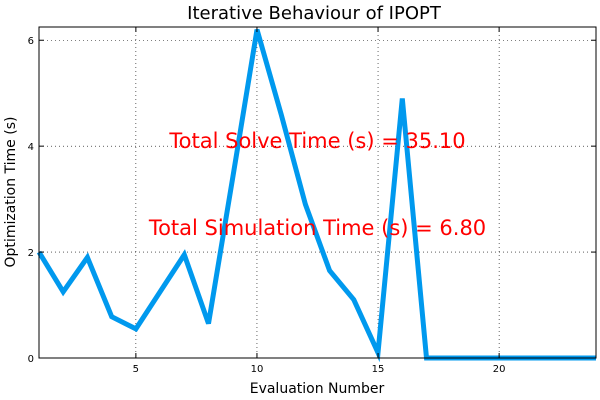 This screenshot has width=600, height=400. What do you see at coordinates (11, 192) in the screenshot?
I see `y-axis-label: Optimization Time (s)` at bounding box center [11, 192].